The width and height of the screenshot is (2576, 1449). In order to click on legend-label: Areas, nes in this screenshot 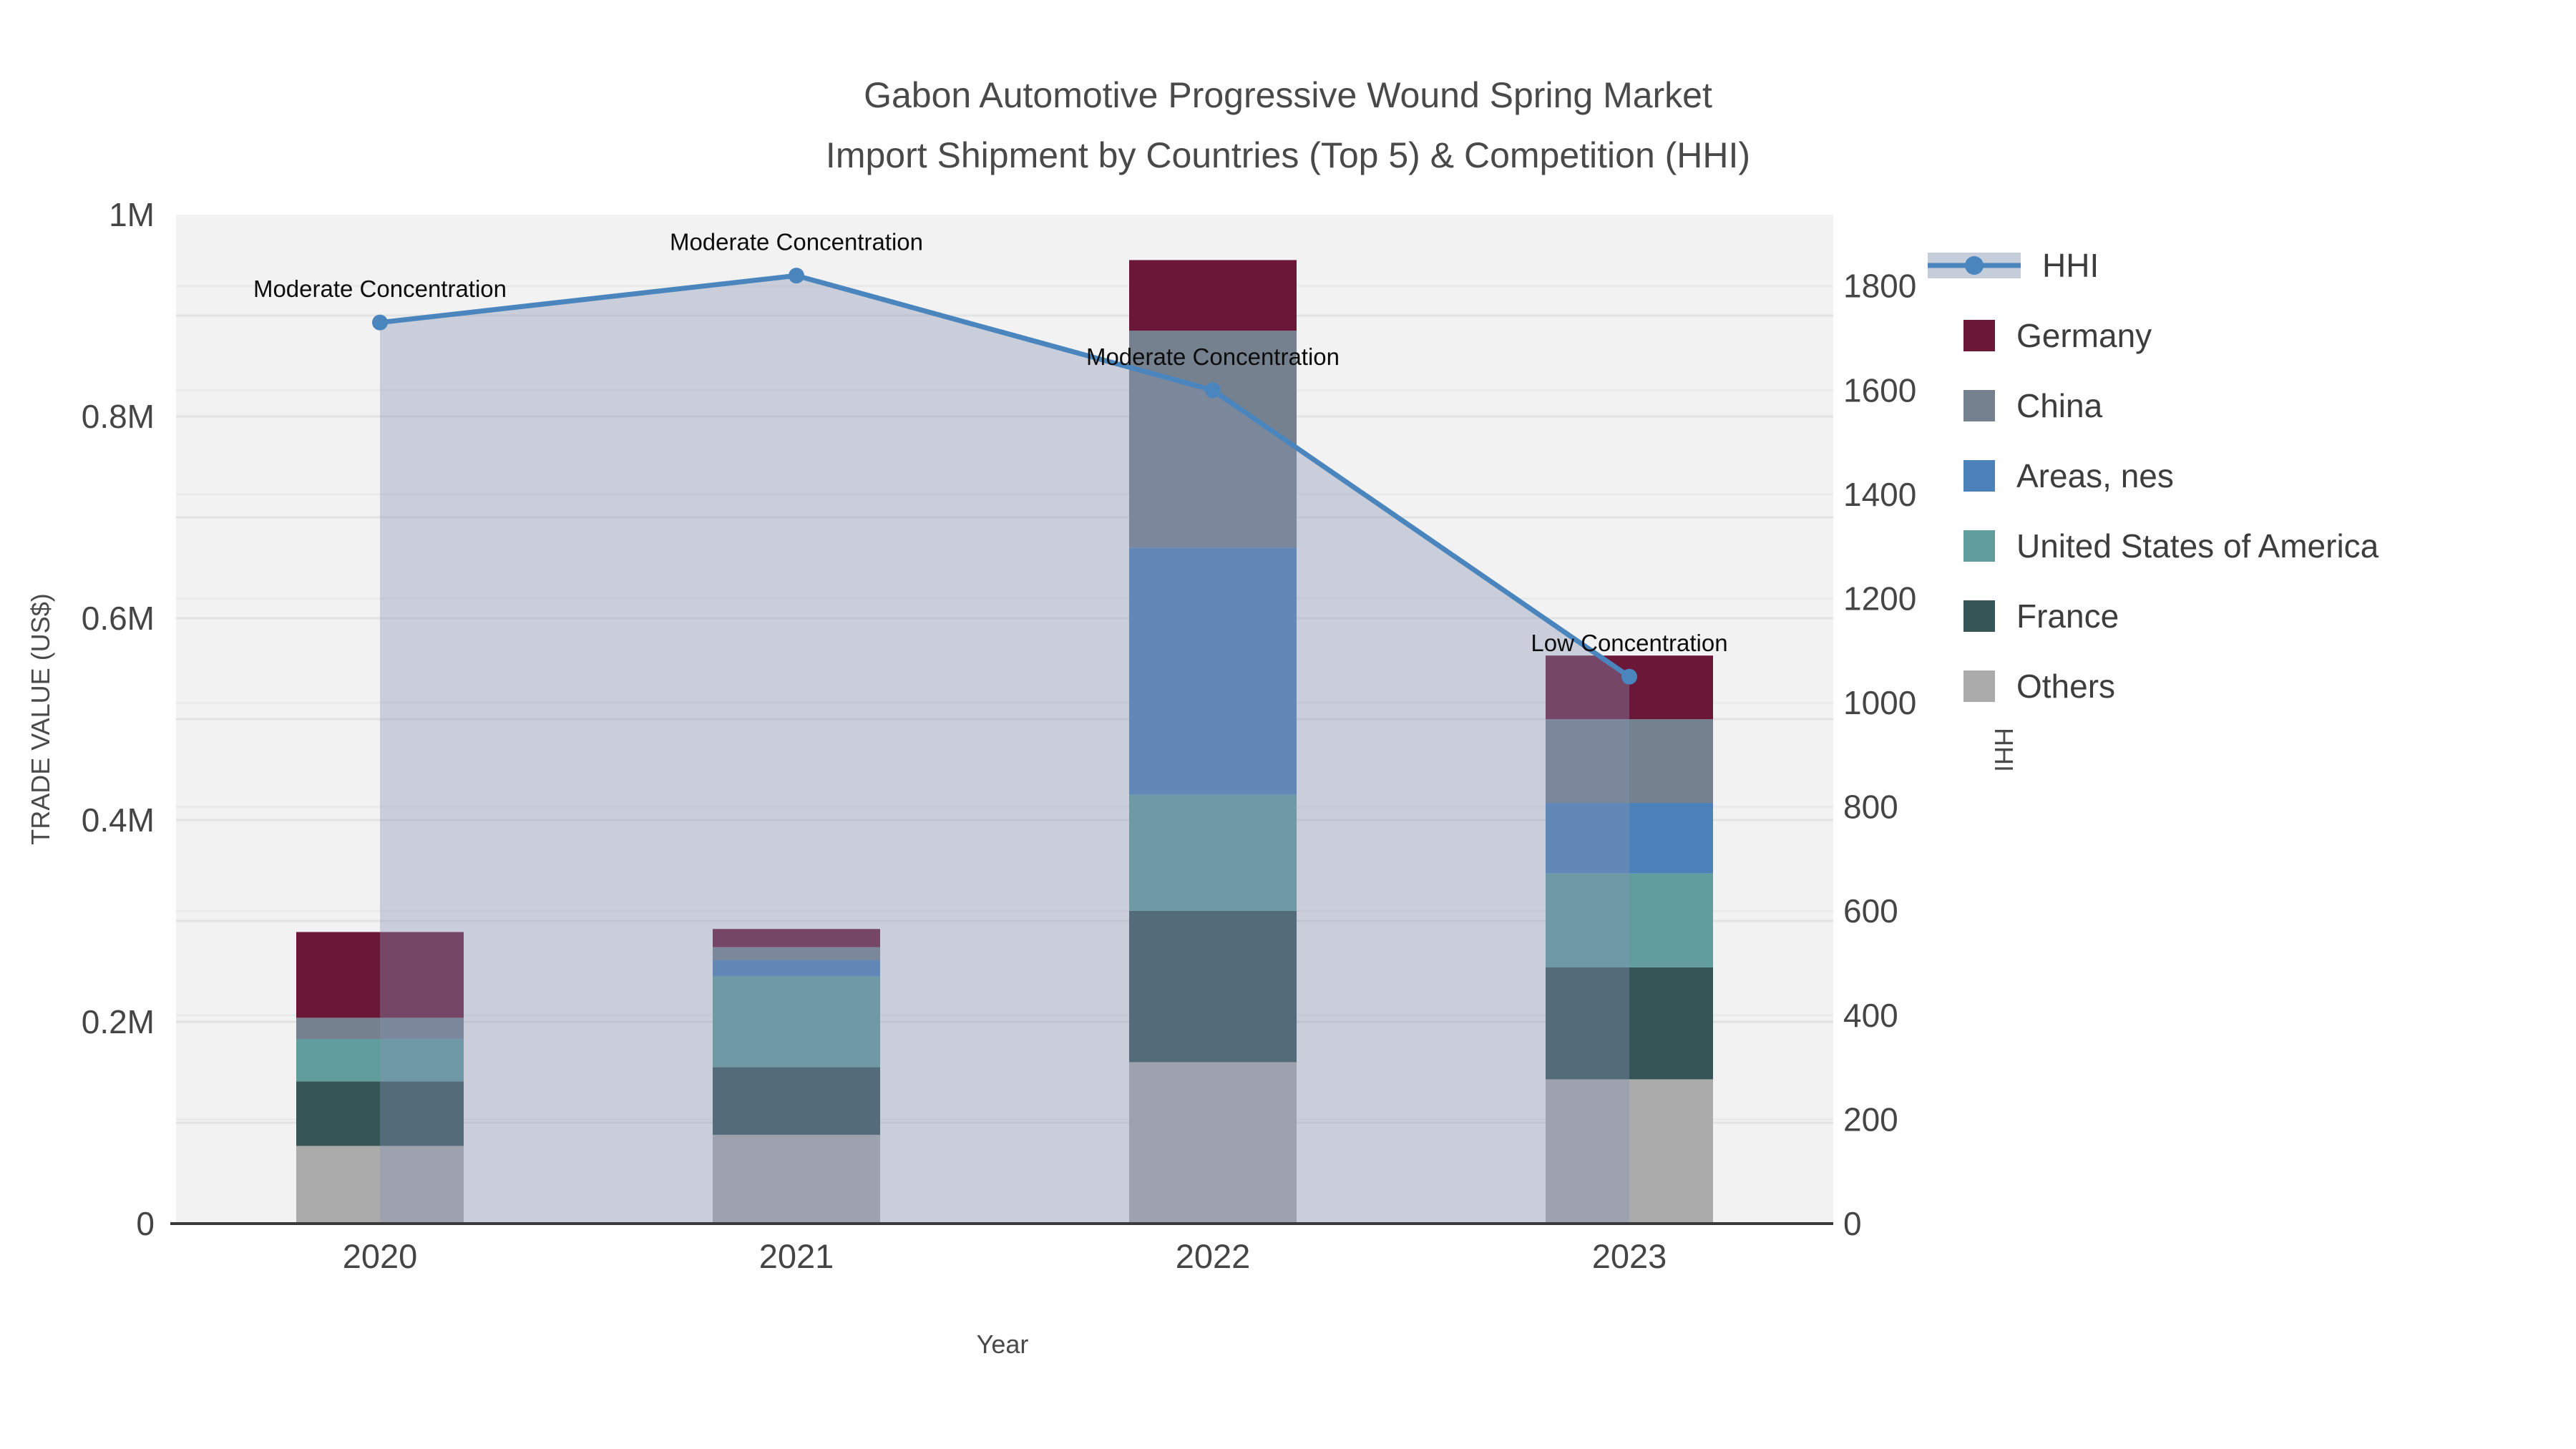, I will do `click(2095, 475)`.